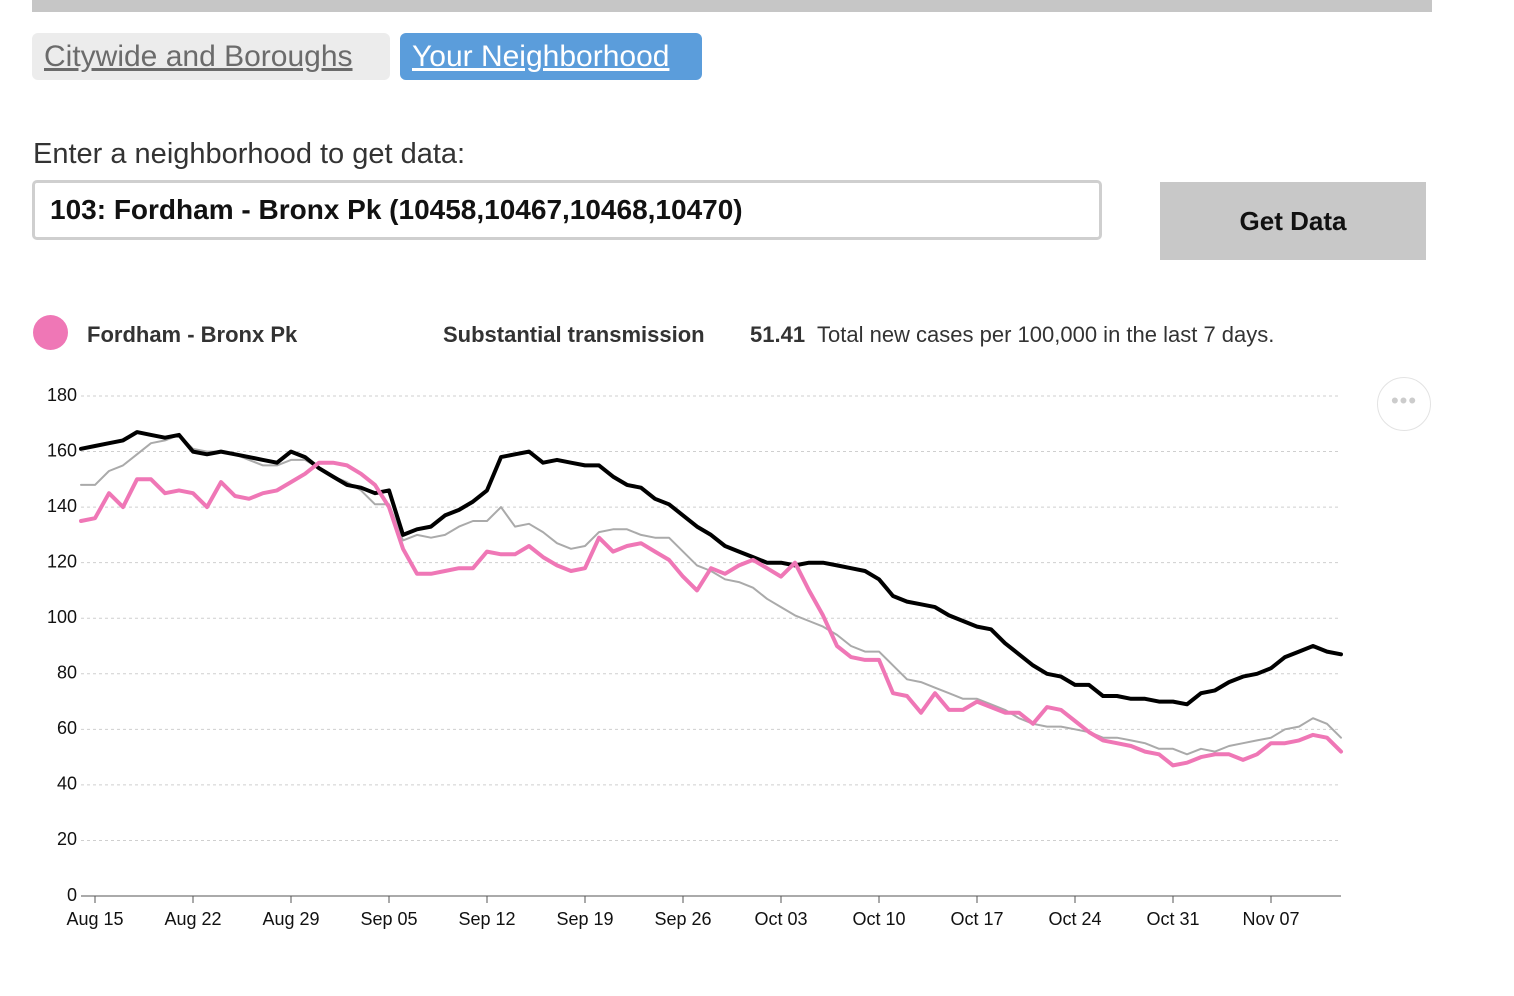 The height and width of the screenshot is (996, 1514). What do you see at coordinates (72, 895) in the screenshot?
I see `y-tick-label: 0` at bounding box center [72, 895].